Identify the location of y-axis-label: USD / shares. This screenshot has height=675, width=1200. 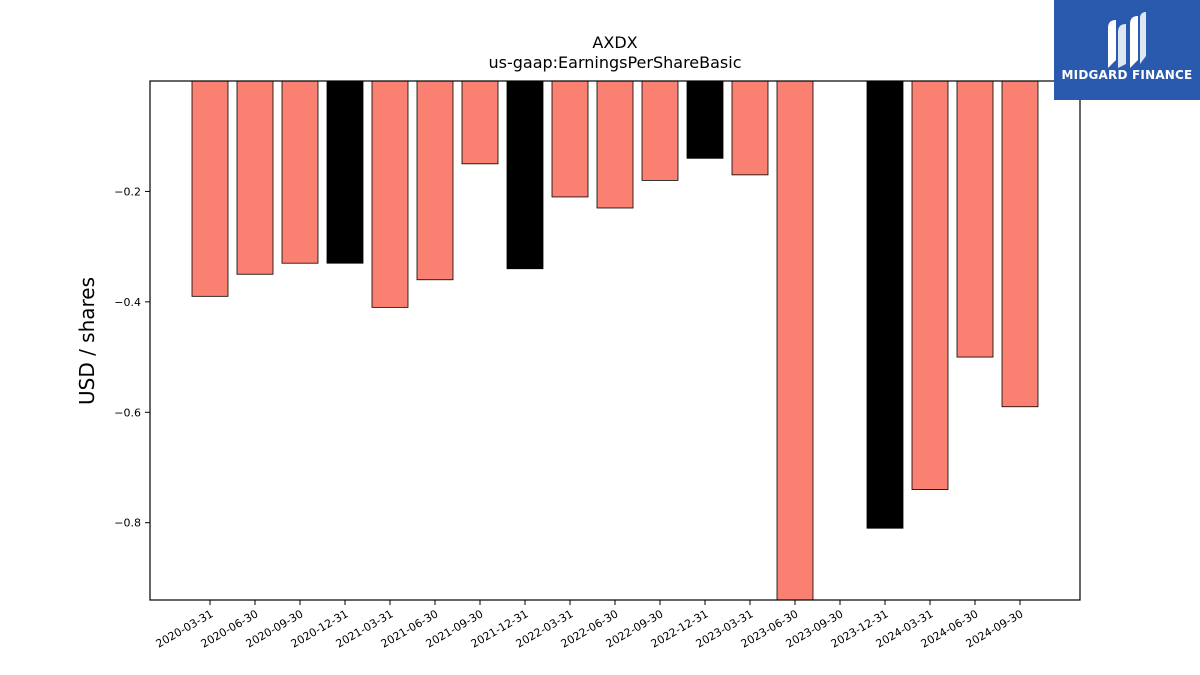
(87, 341).